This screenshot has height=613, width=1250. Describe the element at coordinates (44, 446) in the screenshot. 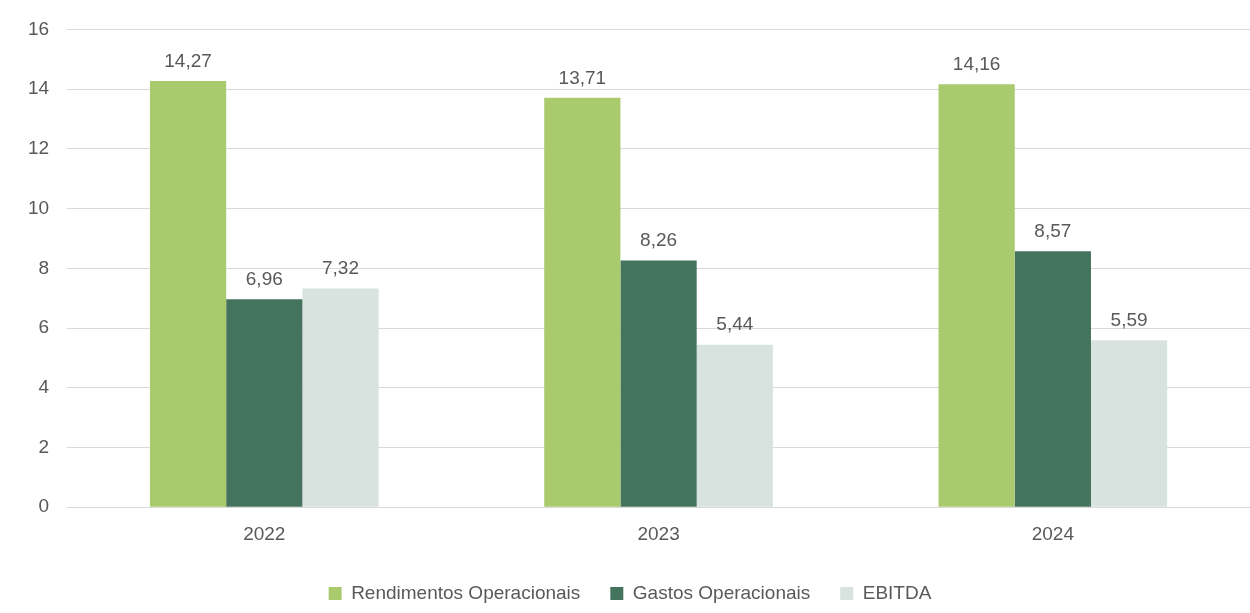

I see `y-tick-label: 2` at that location.